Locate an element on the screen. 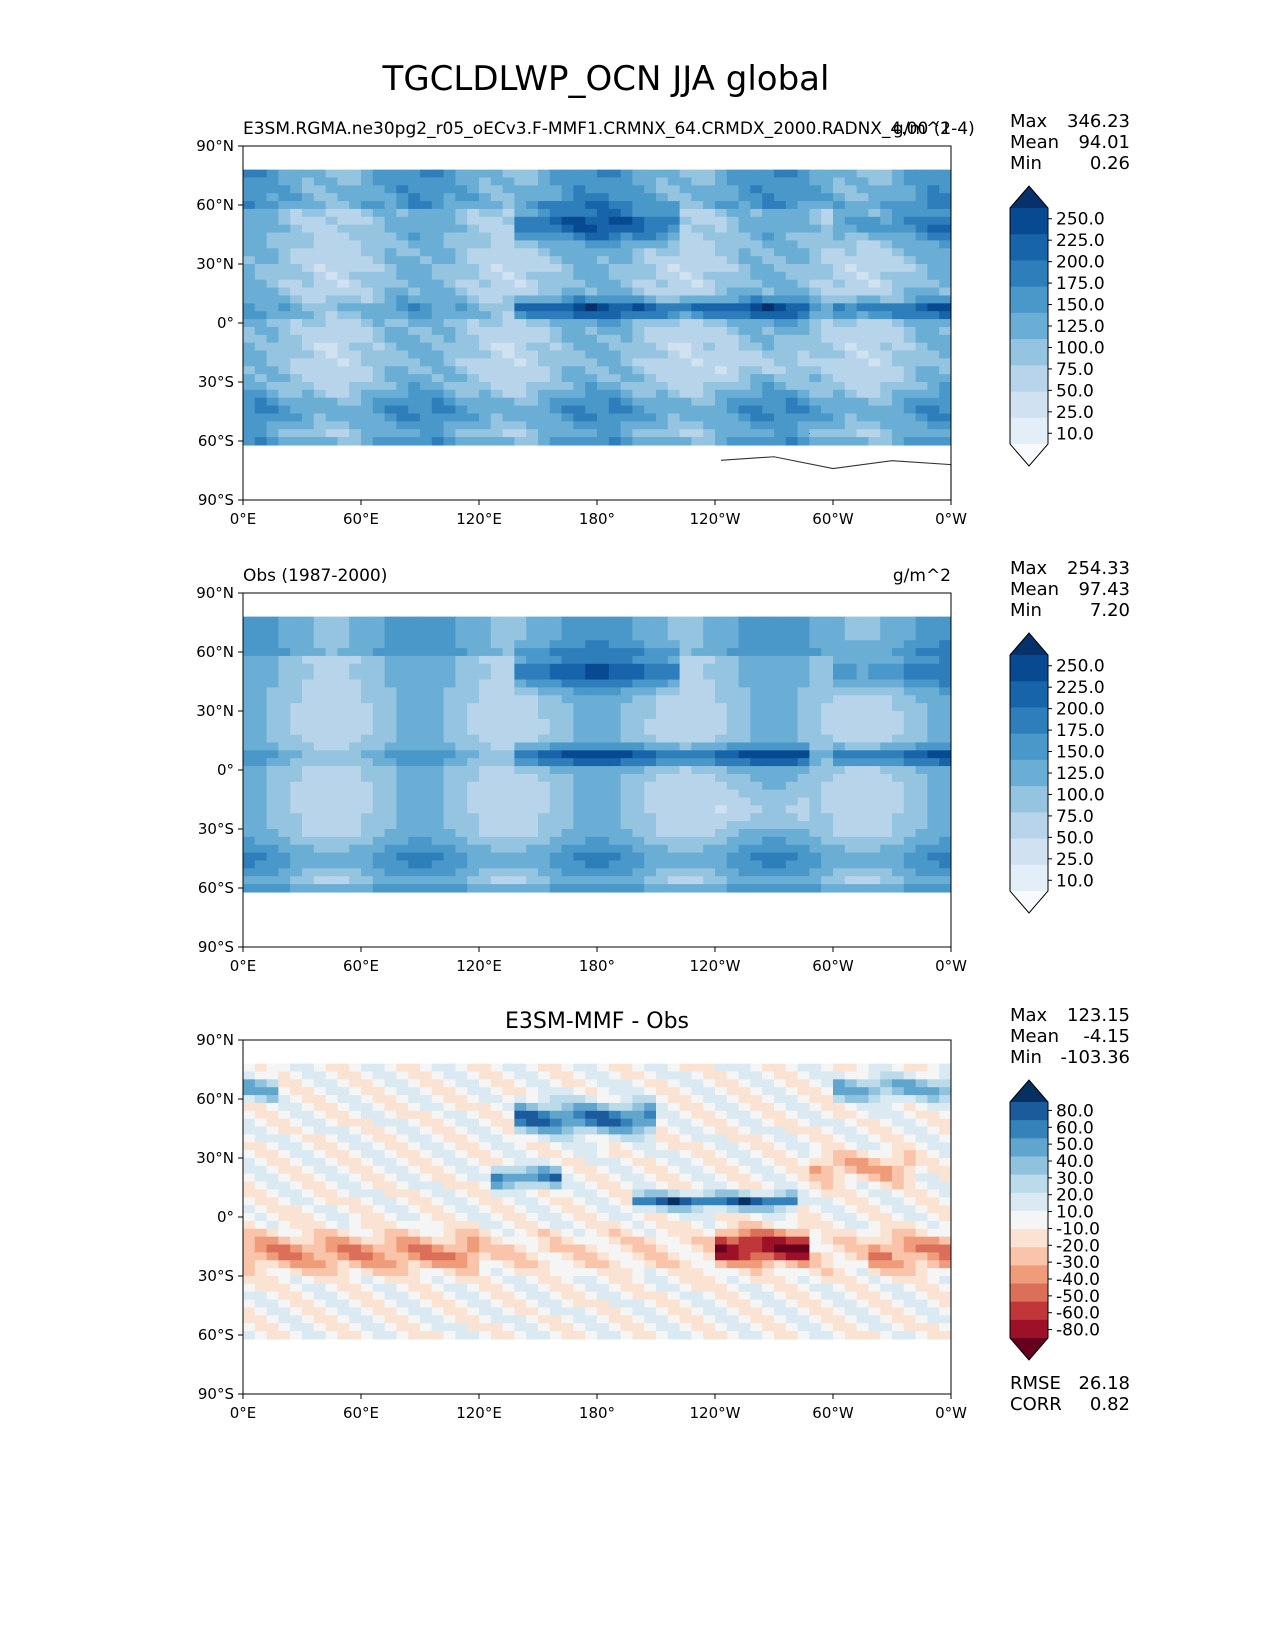 This screenshot has width=1275, height=1650. colorbar-segment is located at coordinates (1029, 799).